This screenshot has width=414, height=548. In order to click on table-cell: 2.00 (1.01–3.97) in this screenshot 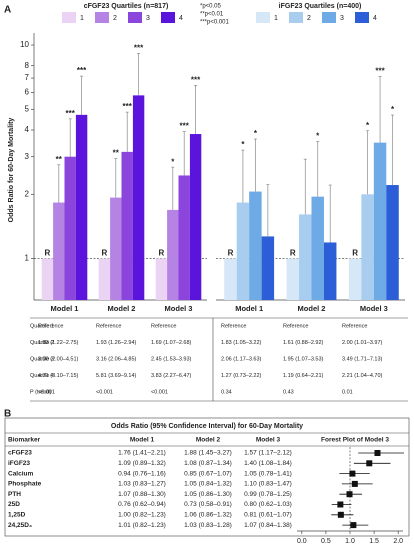, I will do `click(362, 343)`.